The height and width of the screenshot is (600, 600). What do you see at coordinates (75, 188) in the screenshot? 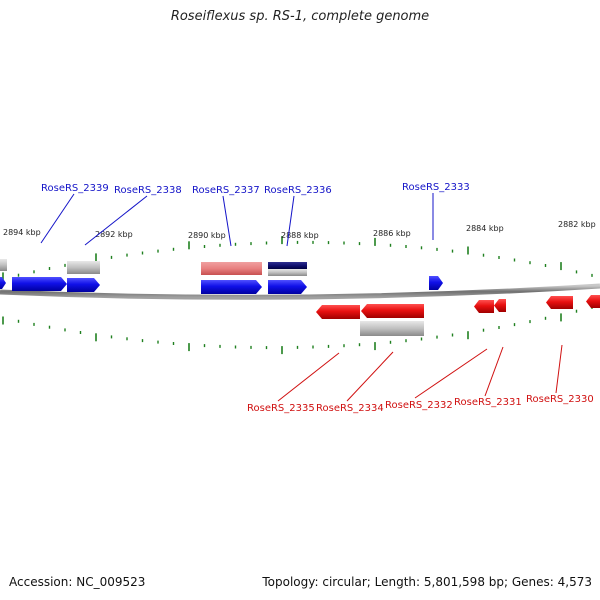
I see `gene-label-forward: RoseRS_2339` at bounding box center [75, 188].